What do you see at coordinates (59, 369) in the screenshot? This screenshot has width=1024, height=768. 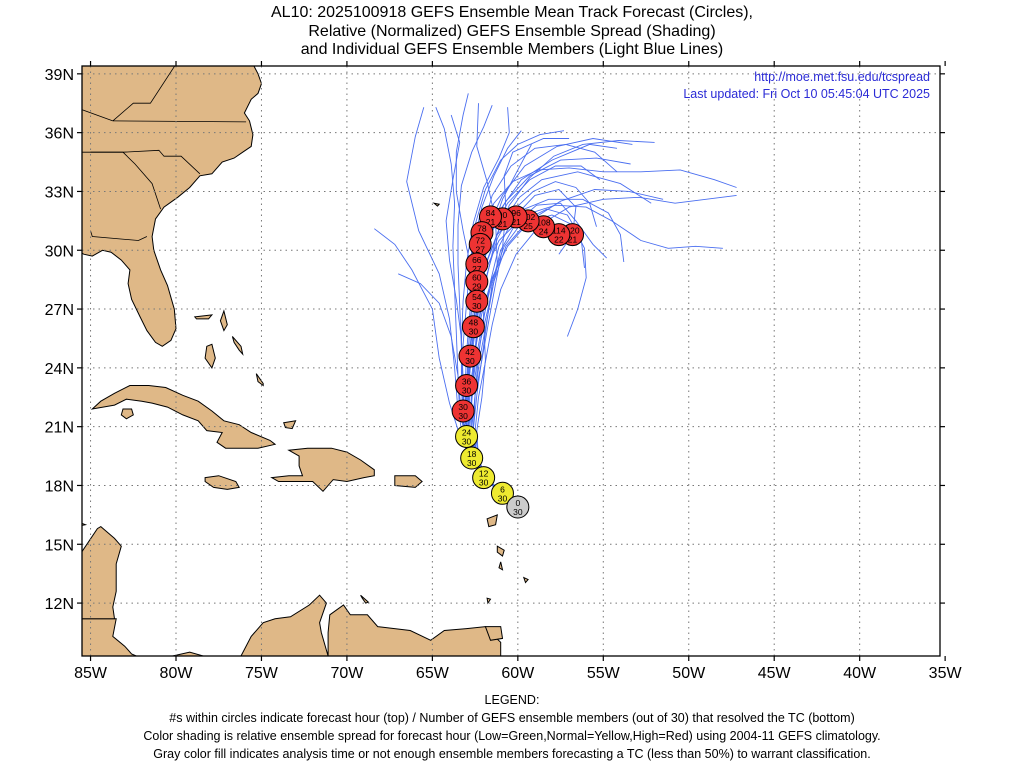 I see `lat-tick-label: 24N` at bounding box center [59, 369].